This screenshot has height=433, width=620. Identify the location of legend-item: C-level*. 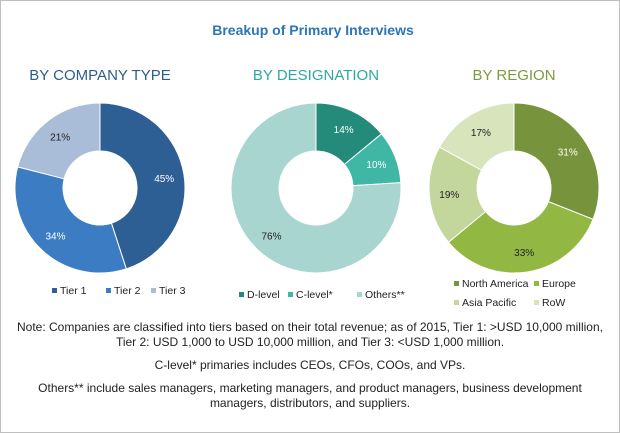
(314, 295).